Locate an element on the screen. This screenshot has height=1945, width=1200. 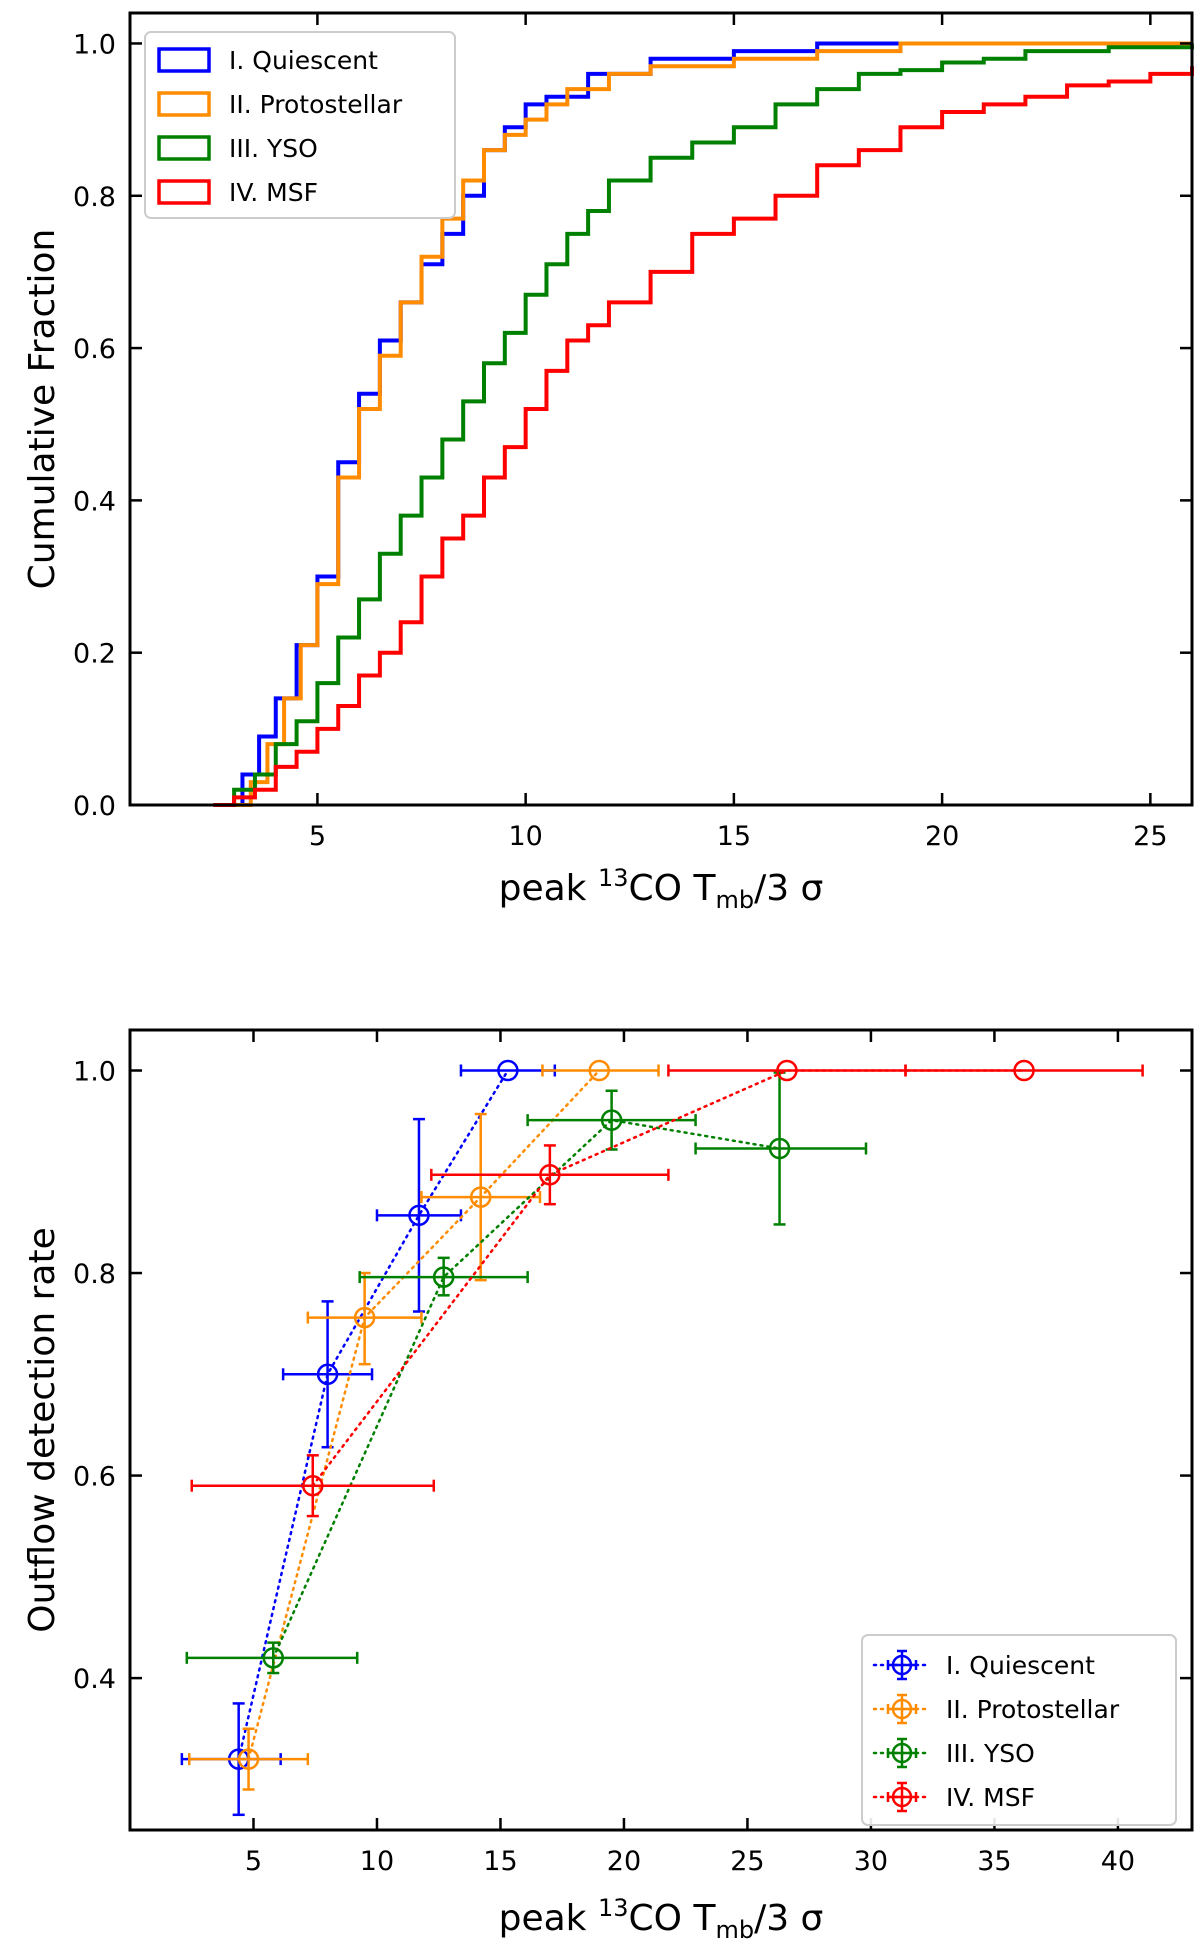
detection-xlabel-pre: peak is located at coordinates (548, 1918).